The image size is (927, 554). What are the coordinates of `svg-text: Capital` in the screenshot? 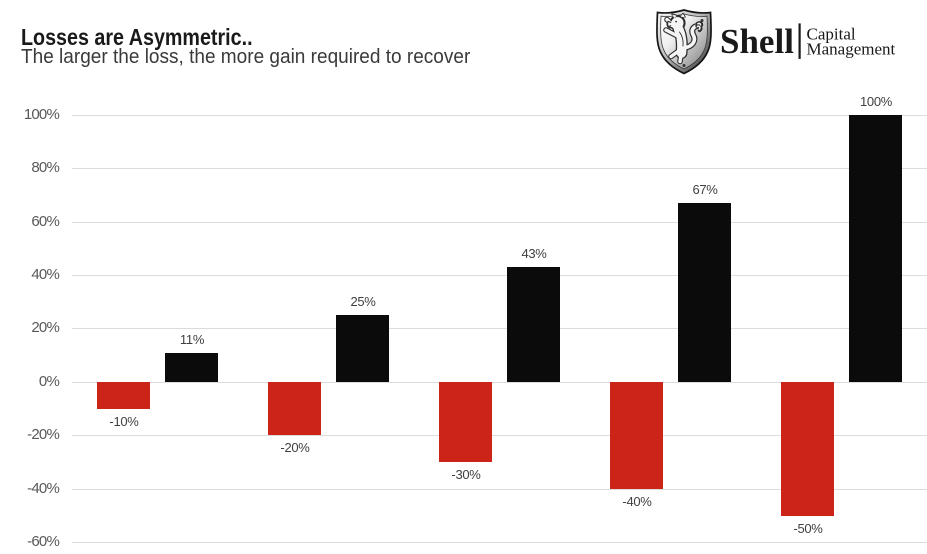 It's located at (831, 33).